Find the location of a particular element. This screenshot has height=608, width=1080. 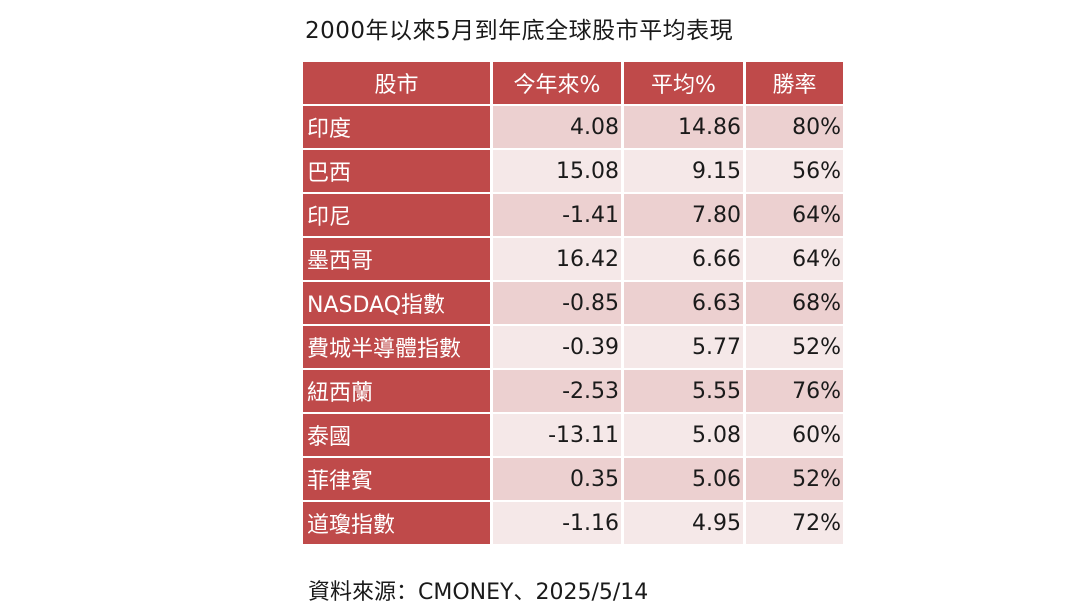

win-rate-cell: 80% is located at coordinates (794, 128).